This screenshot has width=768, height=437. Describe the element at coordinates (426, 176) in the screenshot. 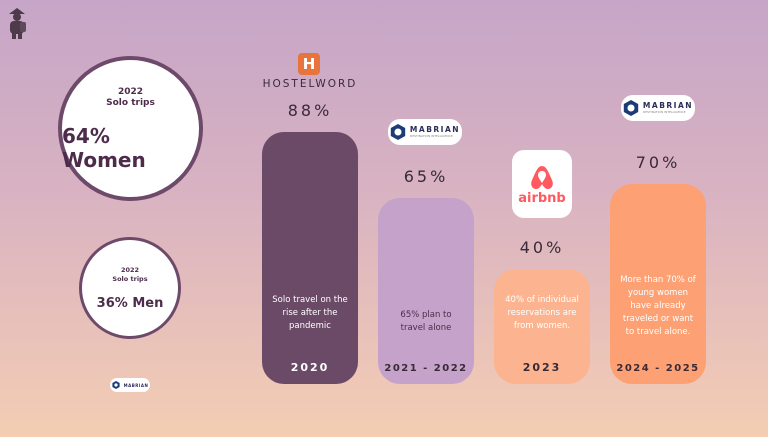

I see `bar-value-label: 65%` at that location.